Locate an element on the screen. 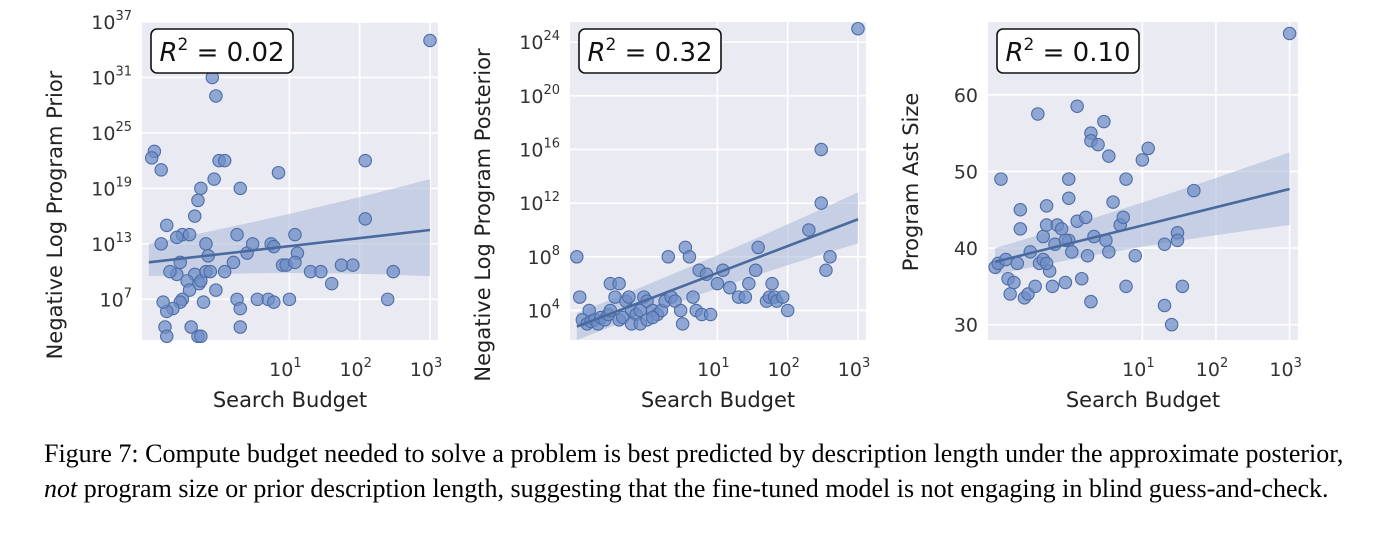 This screenshot has width=1386, height=544. y-tick-label: 10⁸ is located at coordinates (544, 256).